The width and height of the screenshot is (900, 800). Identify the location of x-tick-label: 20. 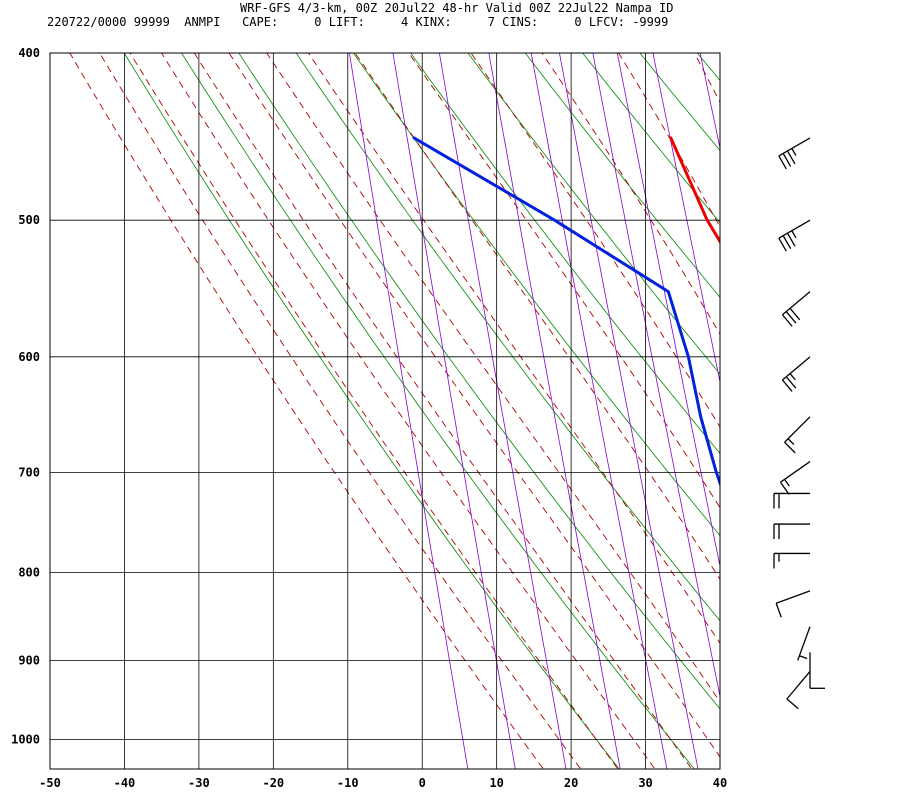
(571, 783).